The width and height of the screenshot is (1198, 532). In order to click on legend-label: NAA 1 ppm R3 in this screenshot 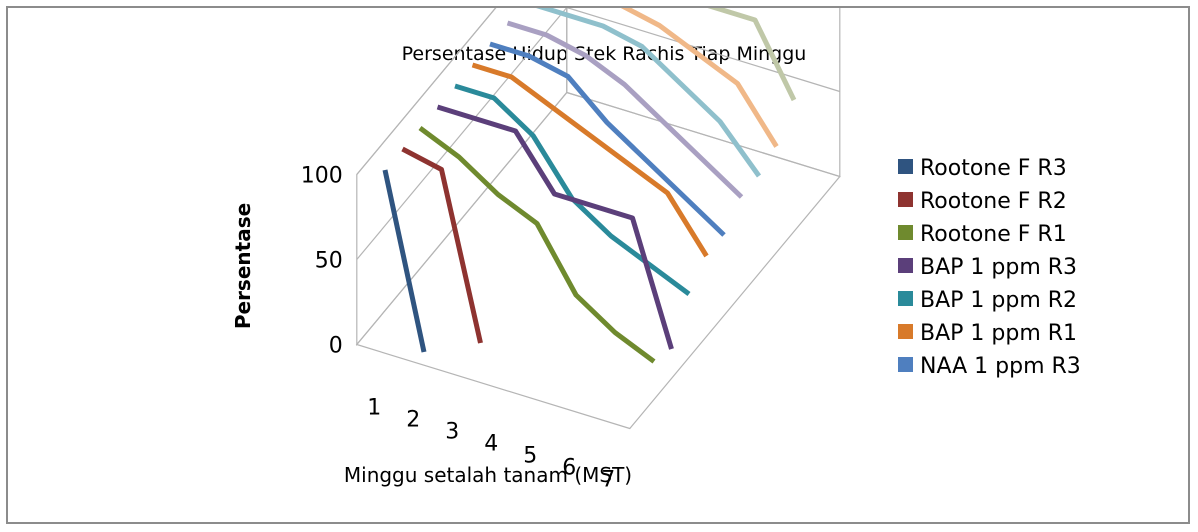, I will do `click(1000, 366)`.